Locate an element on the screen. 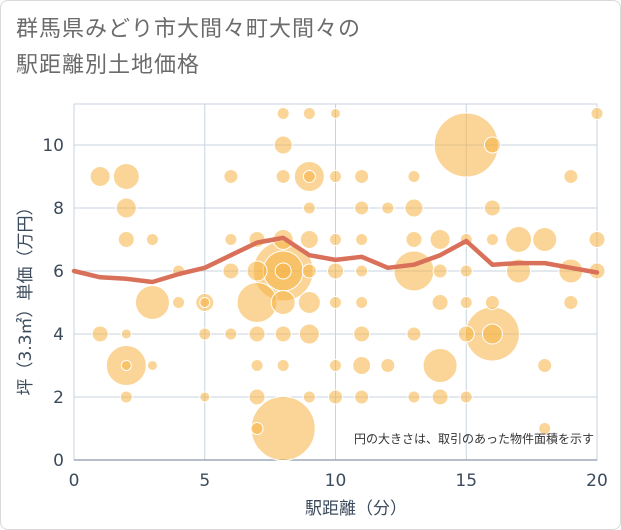 The image size is (621, 530). y-tick-label: 2 is located at coordinates (58, 398).